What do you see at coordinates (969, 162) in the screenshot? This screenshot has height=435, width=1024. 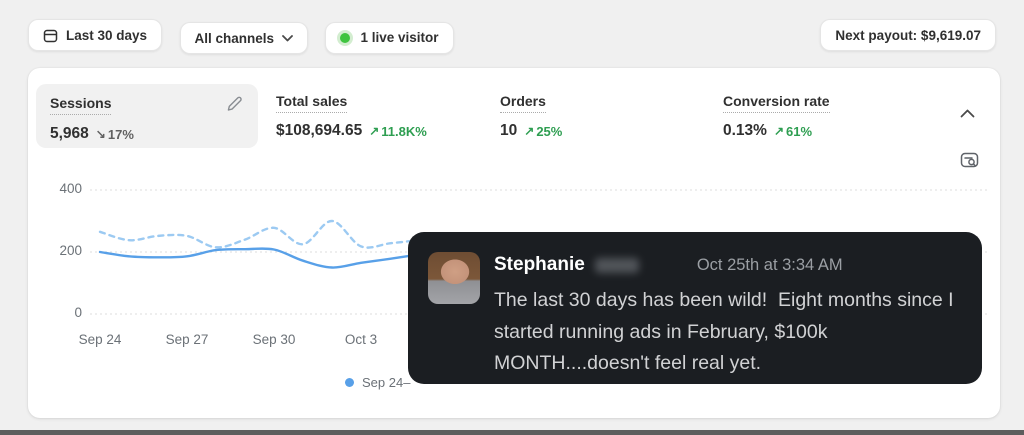 I see `insights-search-icon` at bounding box center [969, 162].